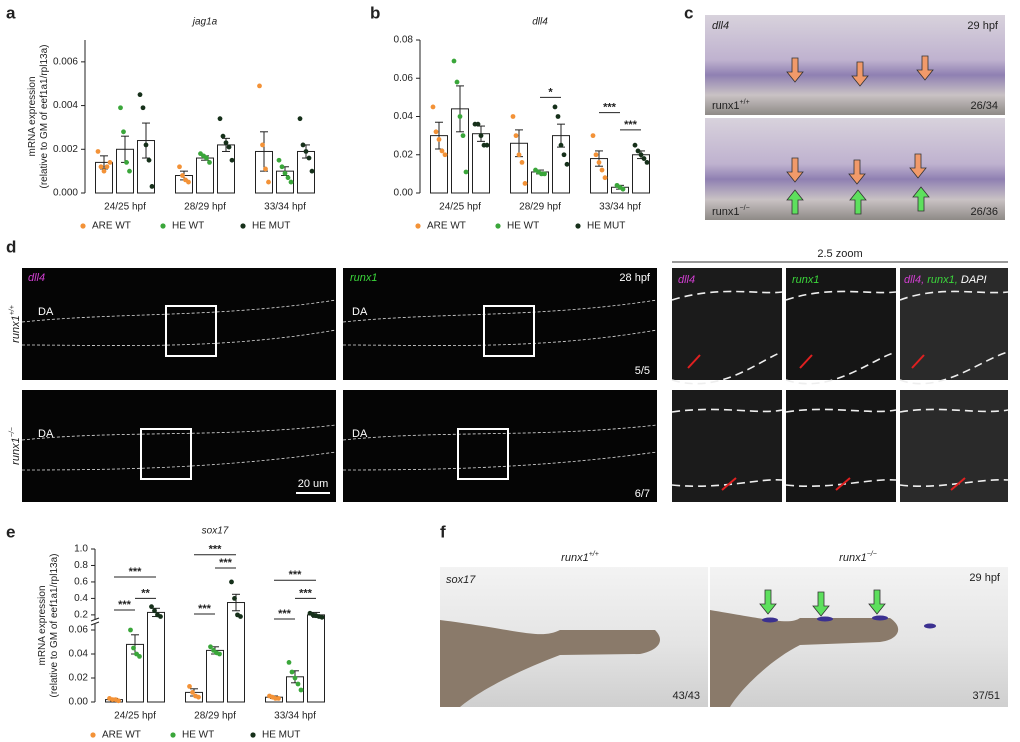 This screenshot has height=742, width=1020. Describe the element at coordinates (271, 226) in the screenshot. I see `legend-label: HE MUT` at that location.